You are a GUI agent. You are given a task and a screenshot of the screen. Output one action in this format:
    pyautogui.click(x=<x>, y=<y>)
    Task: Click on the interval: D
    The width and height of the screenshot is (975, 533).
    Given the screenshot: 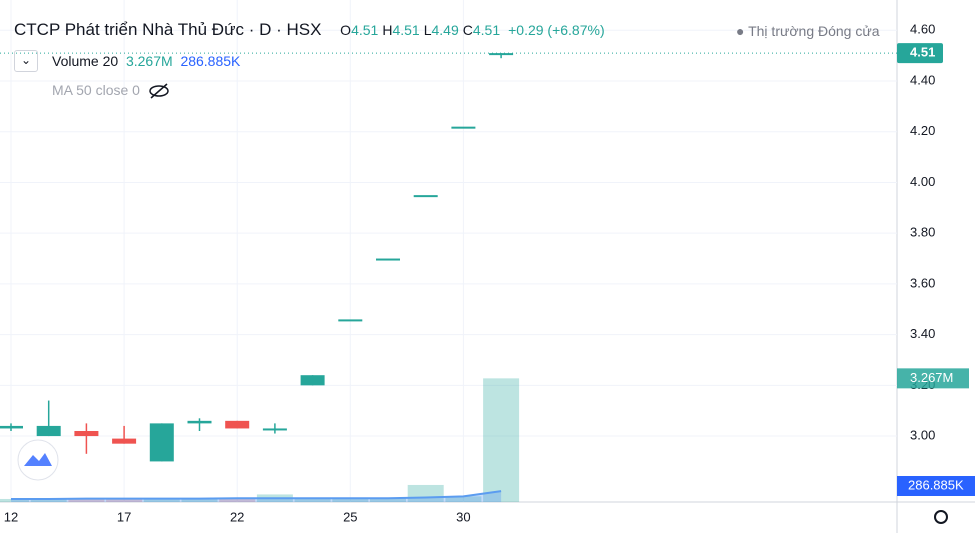 What is the action you would take?
    pyautogui.click(x=265, y=29)
    